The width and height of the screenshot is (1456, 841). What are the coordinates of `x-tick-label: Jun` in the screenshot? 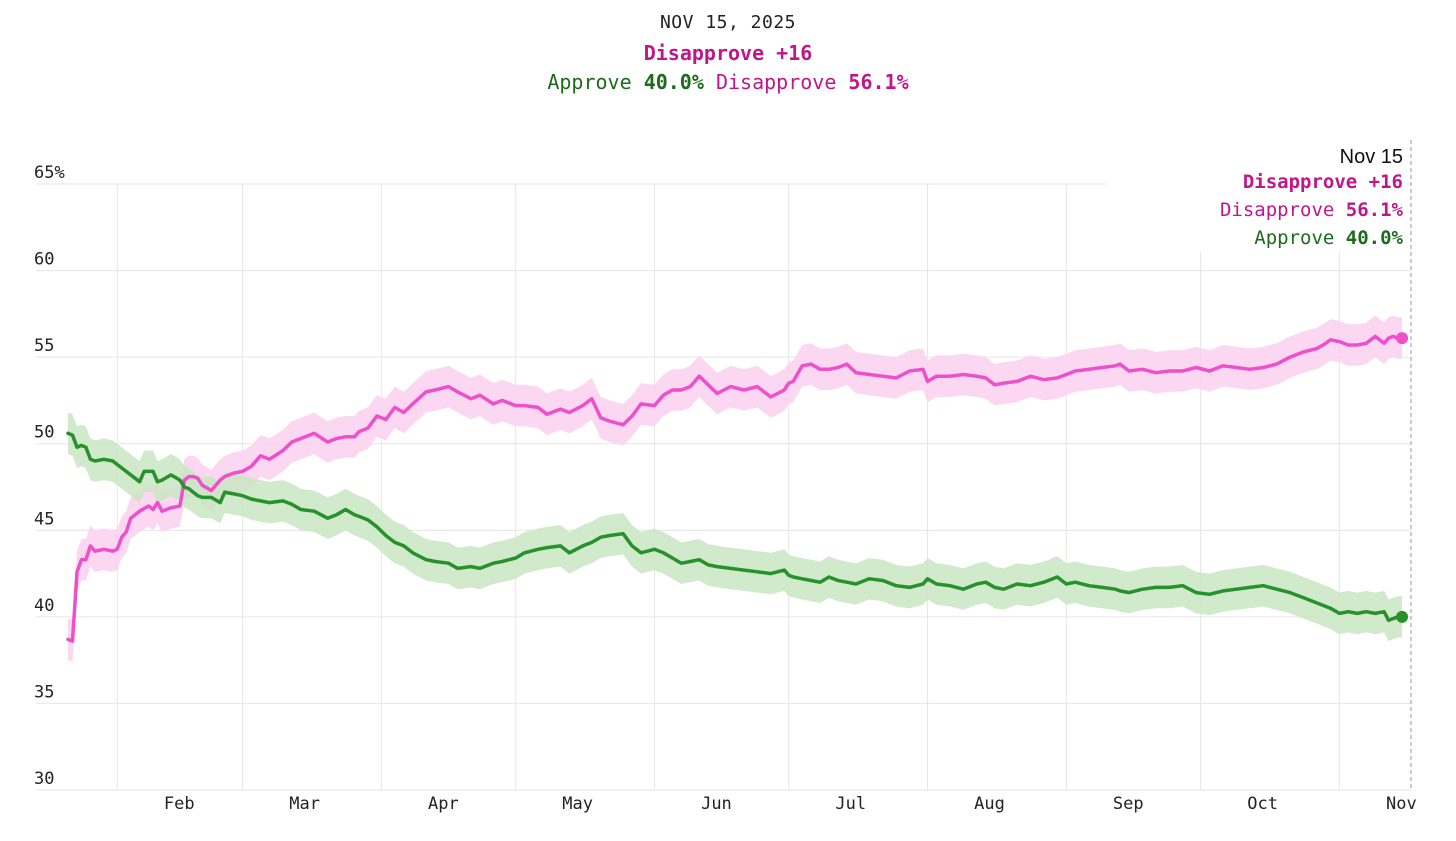 It's located at (716, 804).